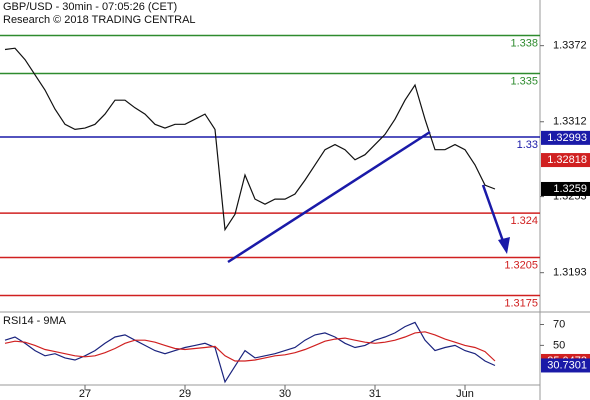 The width and height of the screenshot is (590, 400). Describe the element at coordinates (185, 394) in the screenshot. I see `x-tick-label: 29` at that location.